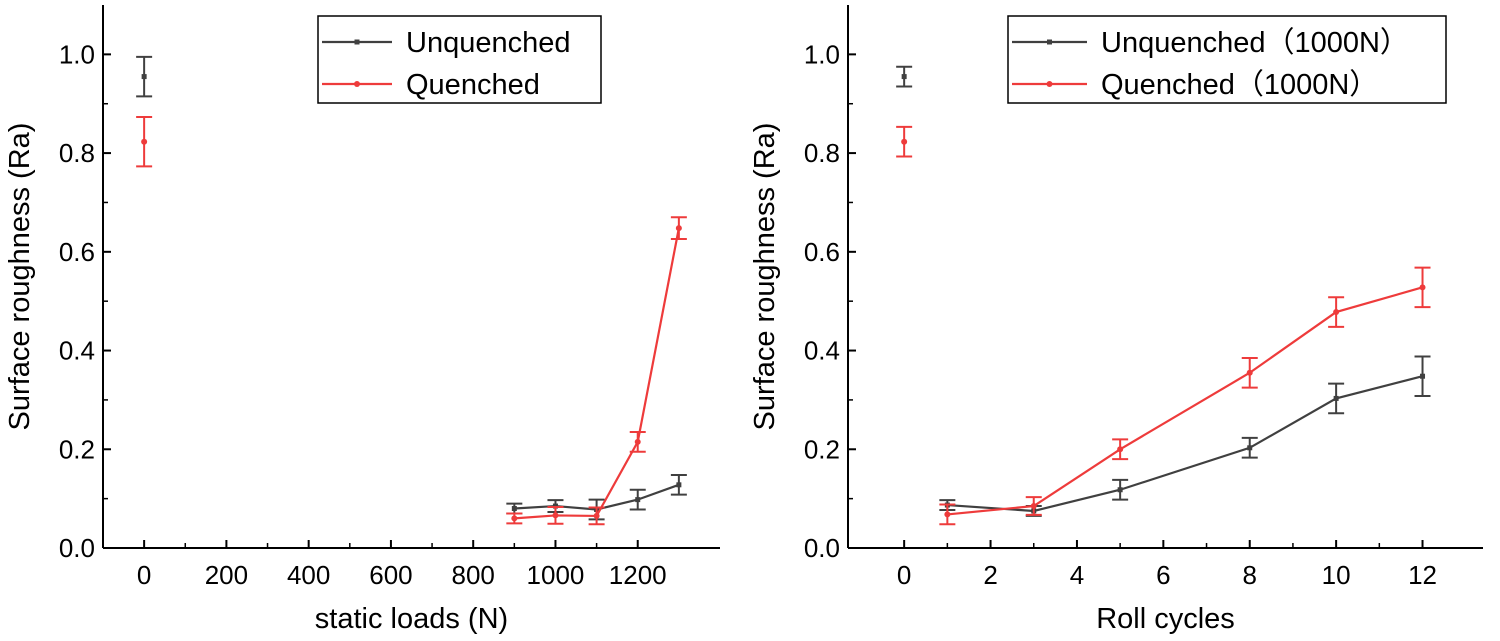  Describe the element at coordinates (1165, 619) in the screenshot. I see `x-axis-title: Roll cycles` at that location.